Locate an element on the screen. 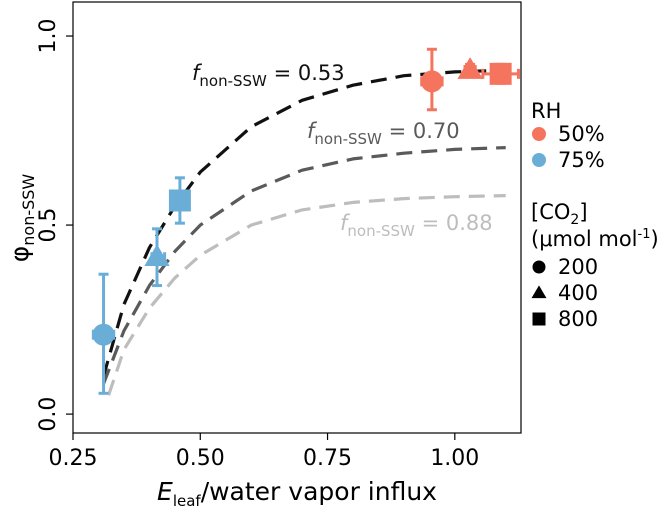 The width and height of the screenshot is (667, 509). legend-co2-label: 800 is located at coordinates (578, 319).